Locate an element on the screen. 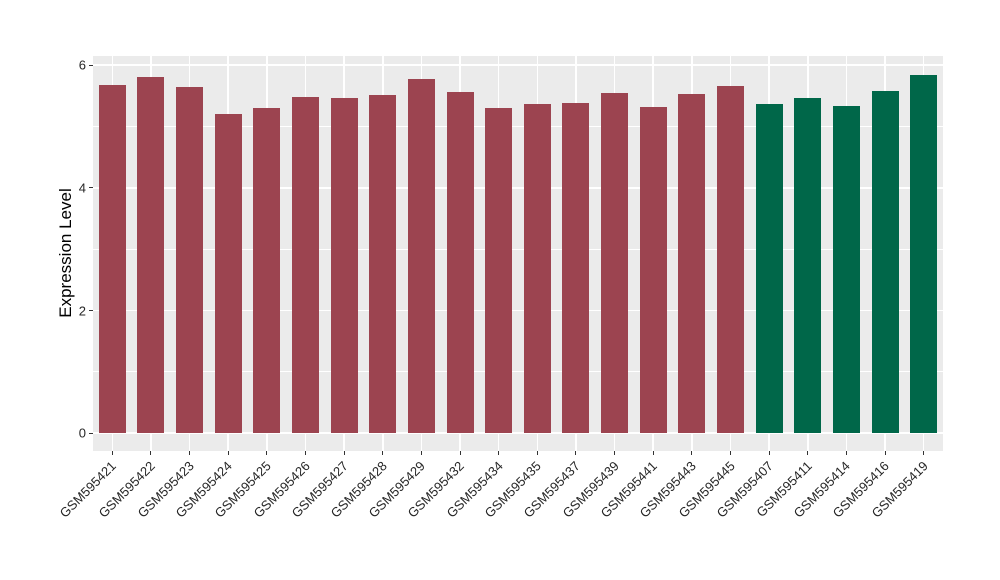 The height and width of the screenshot is (580, 1000). y-tick-label: 2 is located at coordinates (82, 311).